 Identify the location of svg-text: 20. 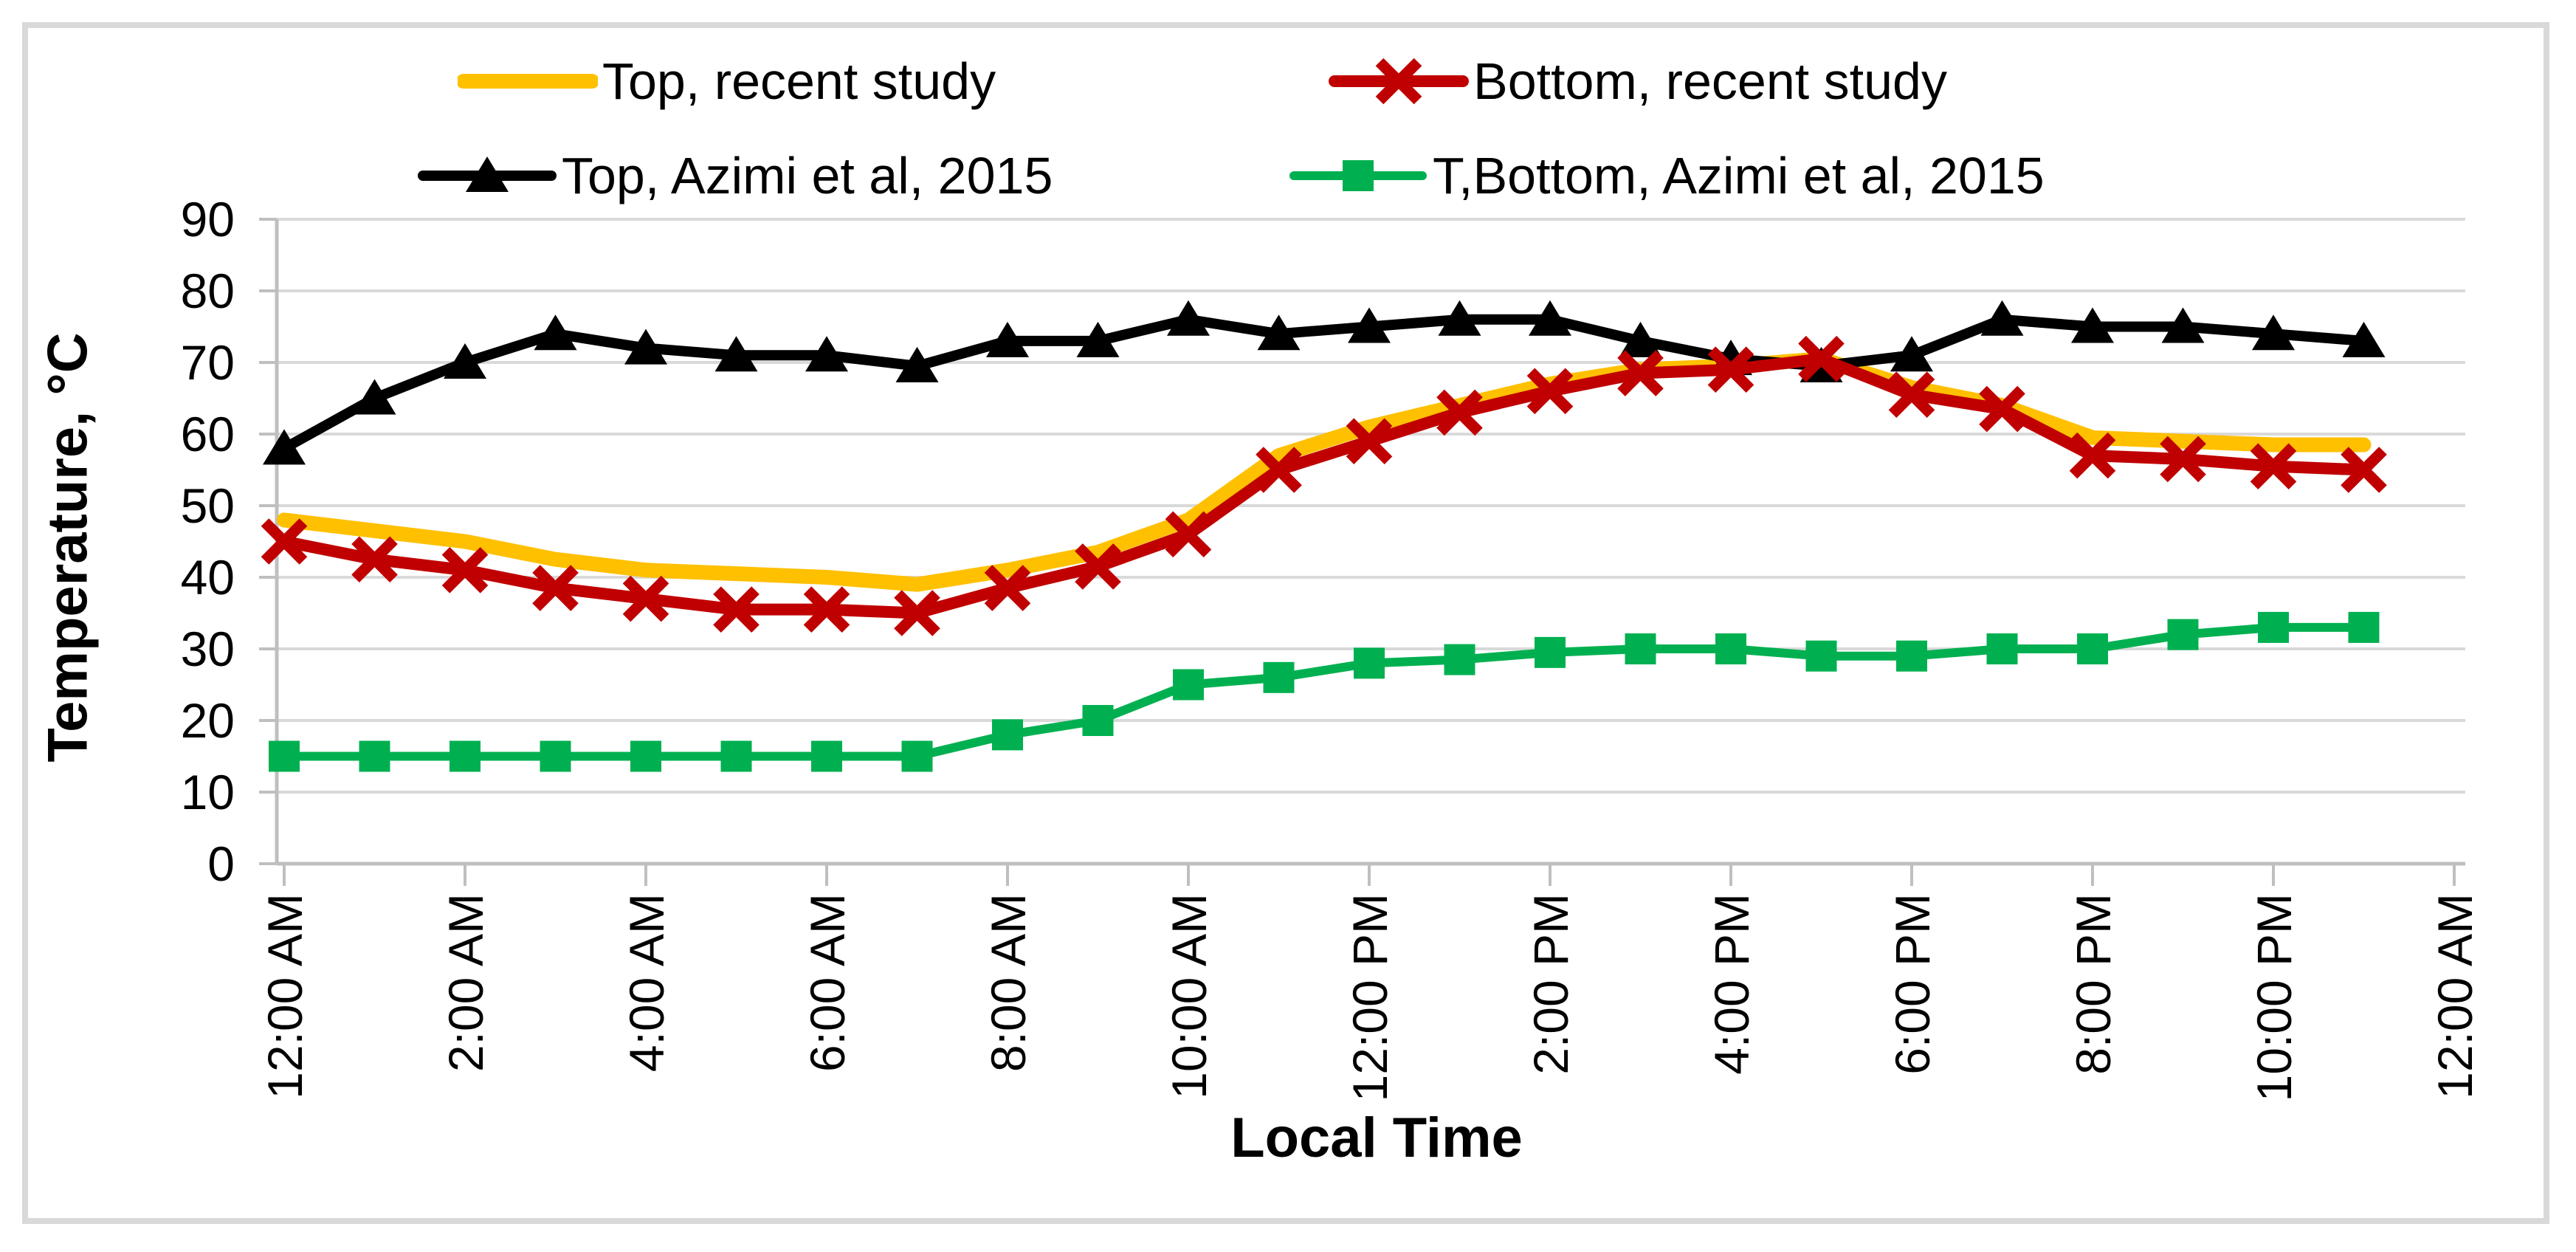
(208, 720).